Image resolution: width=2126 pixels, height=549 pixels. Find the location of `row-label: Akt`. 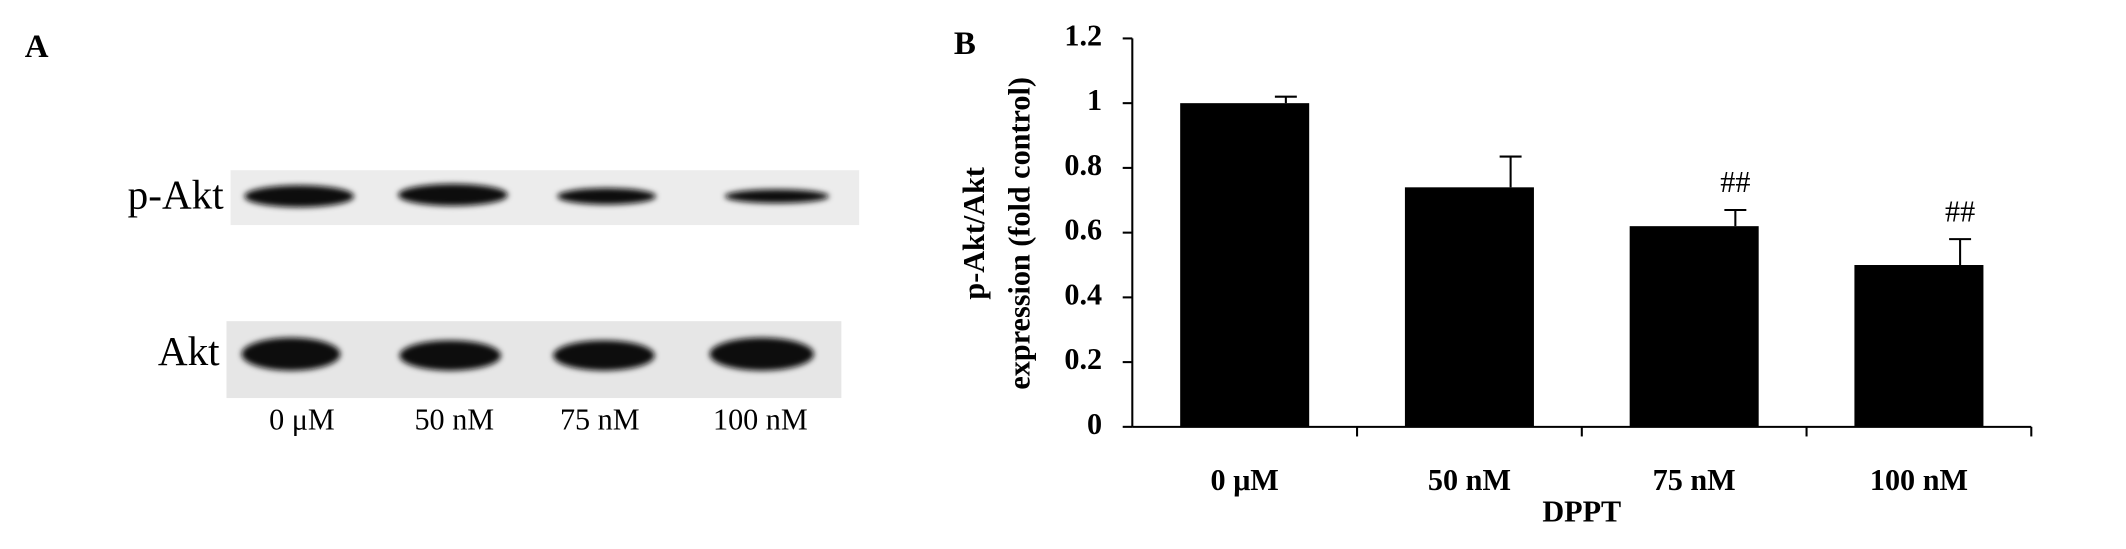

row-label: Akt is located at coordinates (189, 351).